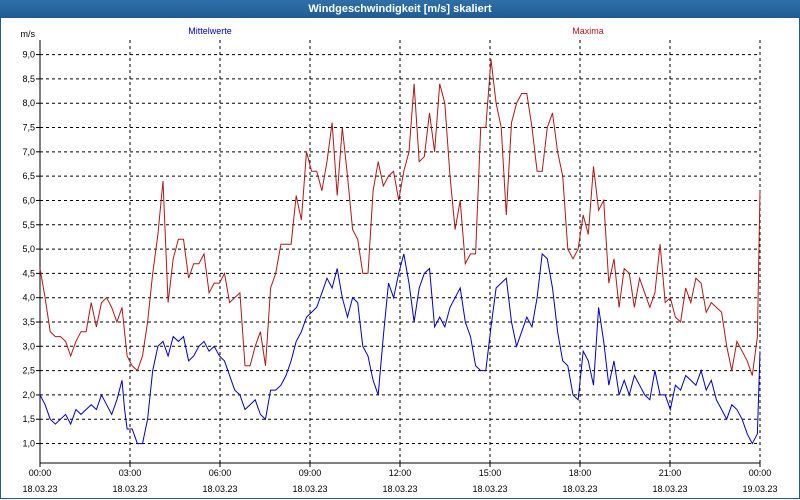 The width and height of the screenshot is (800, 500). What do you see at coordinates (670, 473) in the screenshot?
I see `x-tick-label-time: 21:00` at bounding box center [670, 473].